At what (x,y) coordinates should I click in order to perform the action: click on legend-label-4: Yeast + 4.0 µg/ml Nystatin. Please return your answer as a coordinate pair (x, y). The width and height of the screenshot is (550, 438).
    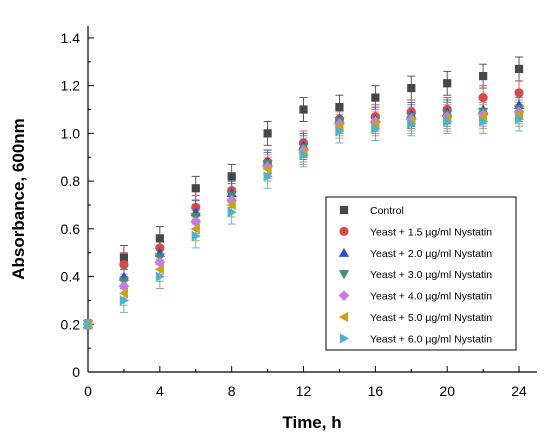
    Looking at the image, I should click on (431, 297).